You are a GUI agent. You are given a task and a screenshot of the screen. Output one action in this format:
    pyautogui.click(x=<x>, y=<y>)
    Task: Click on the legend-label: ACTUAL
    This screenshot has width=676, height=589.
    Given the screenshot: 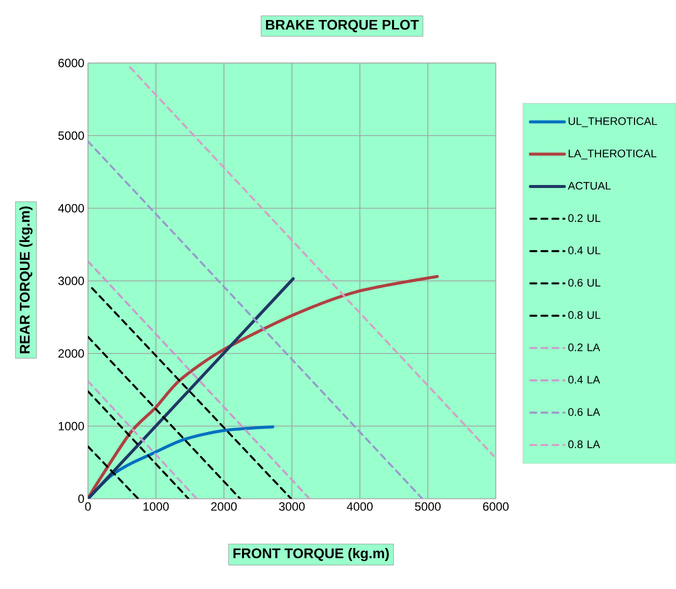 What is the action you would take?
    pyautogui.click(x=589, y=186)
    